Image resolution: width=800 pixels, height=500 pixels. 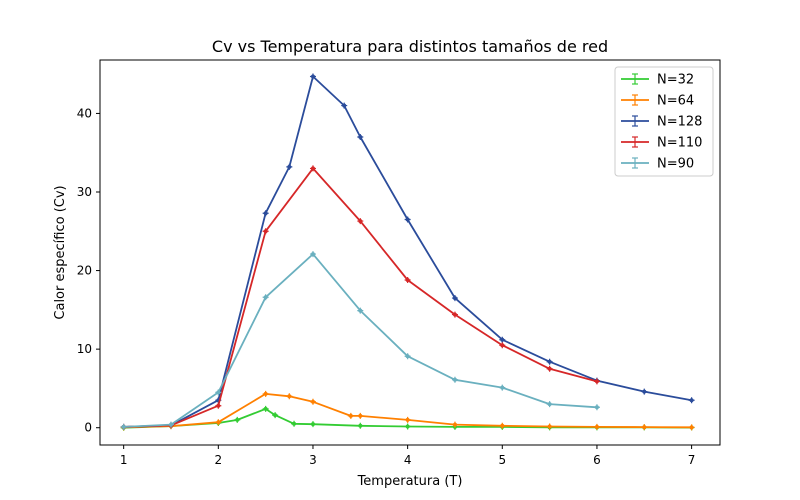 I want to click on y-tick-label: 0, so click(x=88, y=428).